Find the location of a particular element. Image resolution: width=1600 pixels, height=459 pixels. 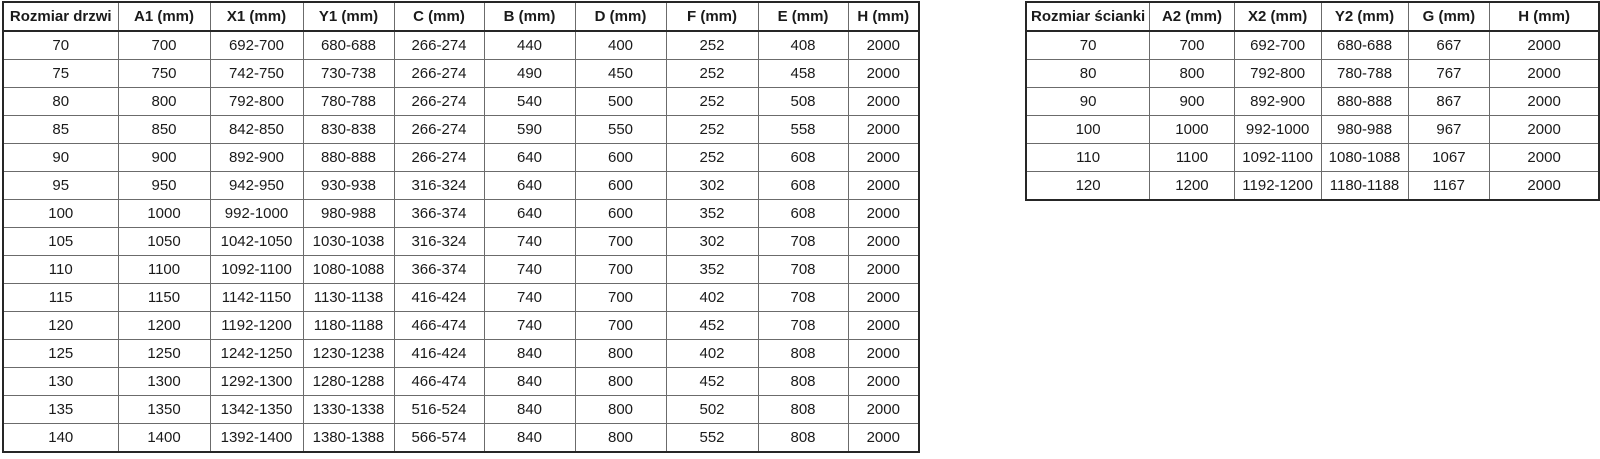

table-cell: 992-1000 is located at coordinates (256, 213).